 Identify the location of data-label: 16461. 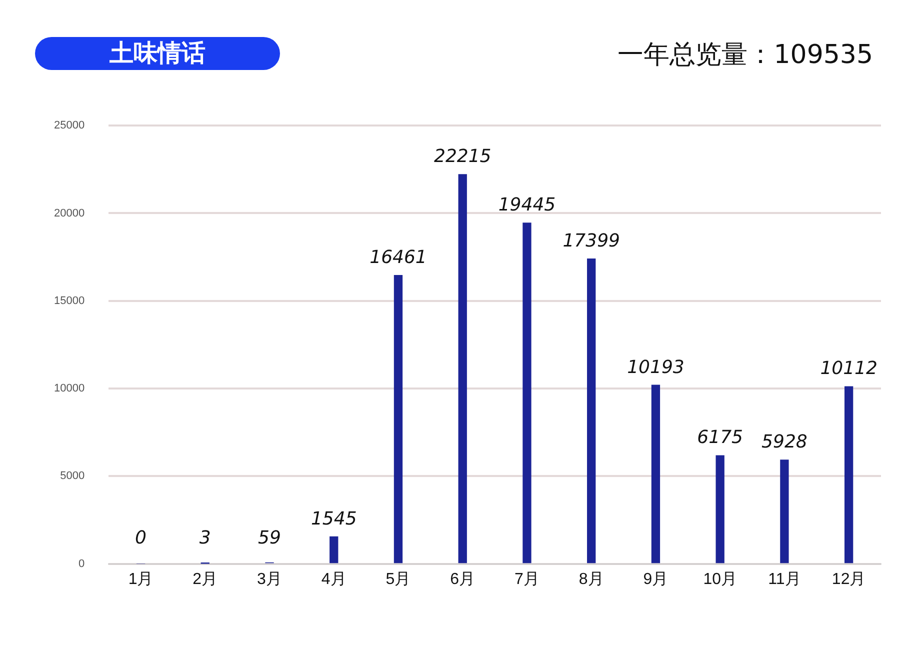
(398, 257).